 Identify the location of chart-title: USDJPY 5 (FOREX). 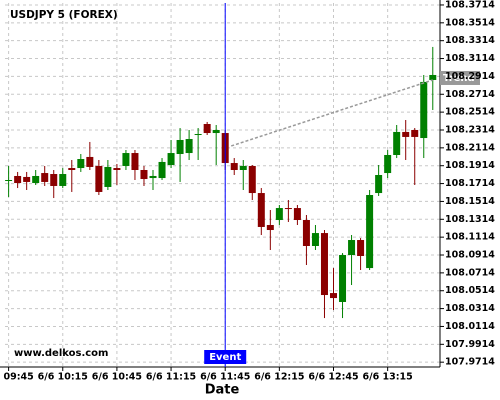
(64, 15).